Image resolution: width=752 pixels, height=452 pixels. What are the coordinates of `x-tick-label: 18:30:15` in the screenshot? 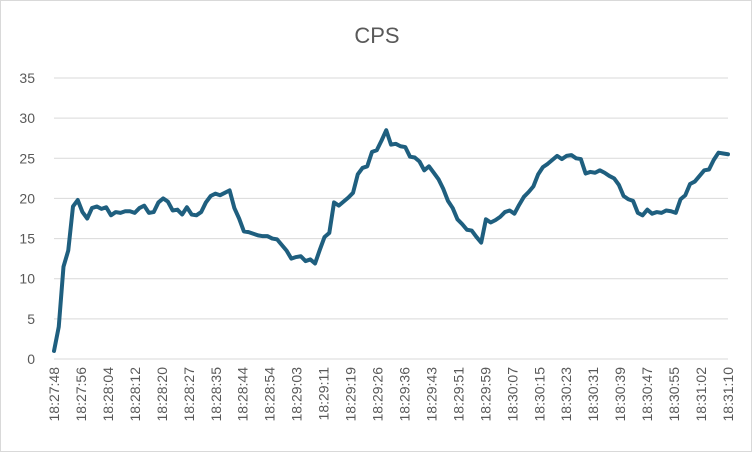 It's located at (539, 394).